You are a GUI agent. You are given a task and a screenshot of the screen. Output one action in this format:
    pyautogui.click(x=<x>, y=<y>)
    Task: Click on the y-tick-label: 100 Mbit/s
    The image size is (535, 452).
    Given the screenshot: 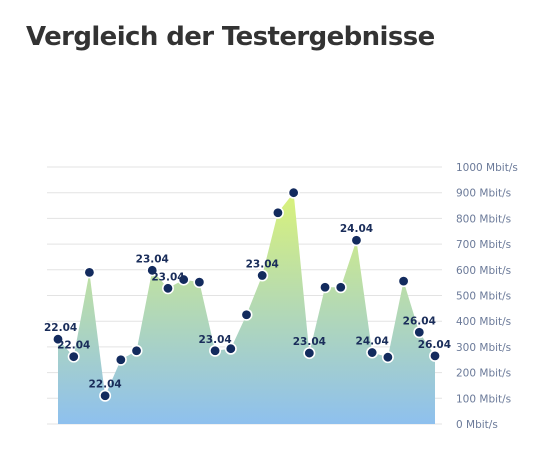 What is the action you would take?
    pyautogui.click(x=483, y=399)
    